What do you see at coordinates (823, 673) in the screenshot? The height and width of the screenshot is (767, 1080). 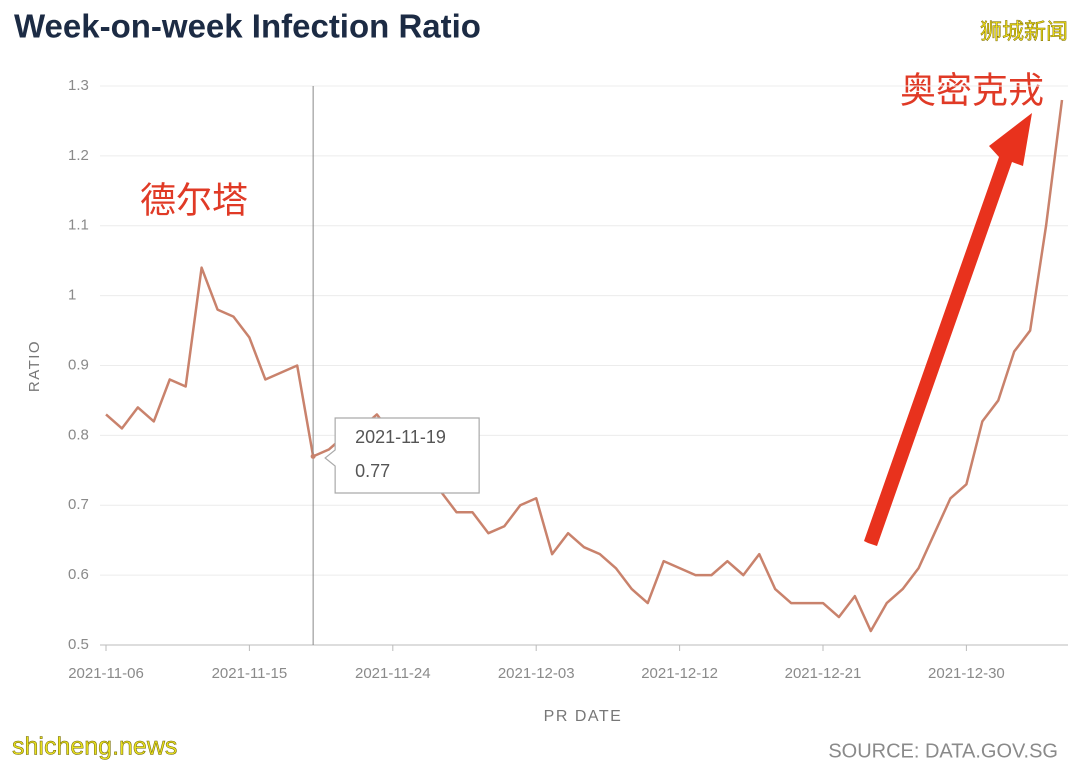 I see `x-tick-label: 2021-12-21` at bounding box center [823, 673].